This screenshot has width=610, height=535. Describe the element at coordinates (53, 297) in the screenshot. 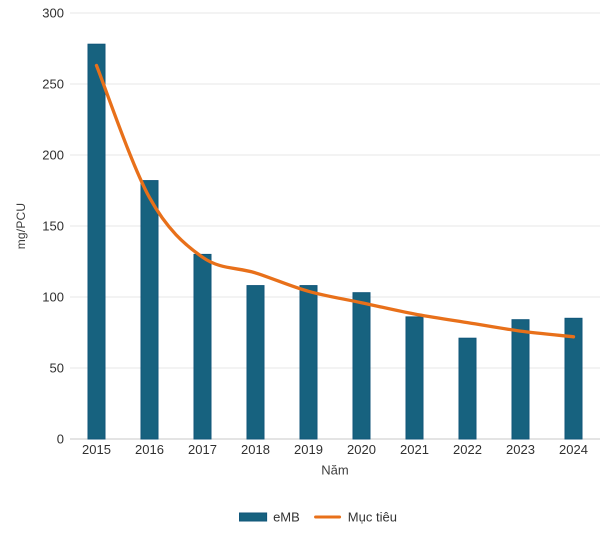

I see `y-tick-label: 100` at that location.